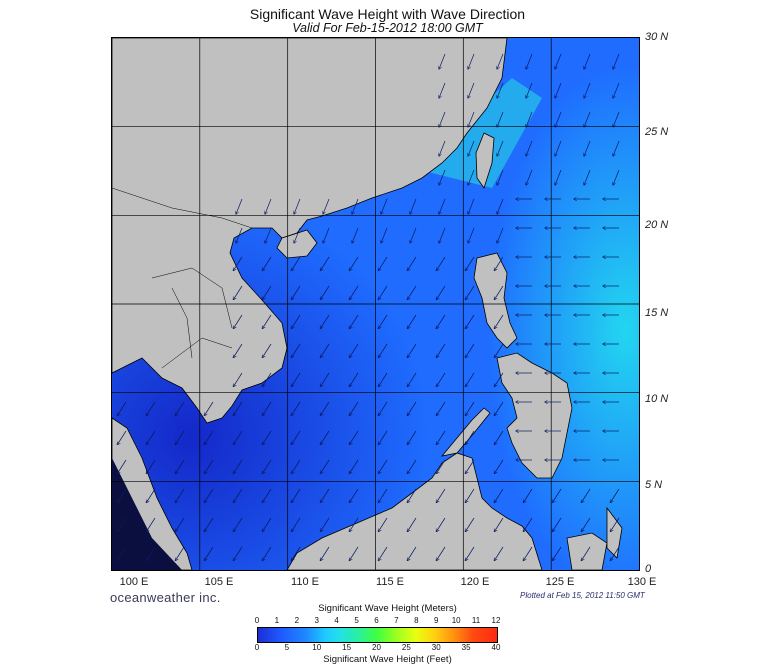  What do you see at coordinates (147, 514) in the screenshot?
I see `land-sumatra` at bounding box center [147, 514].